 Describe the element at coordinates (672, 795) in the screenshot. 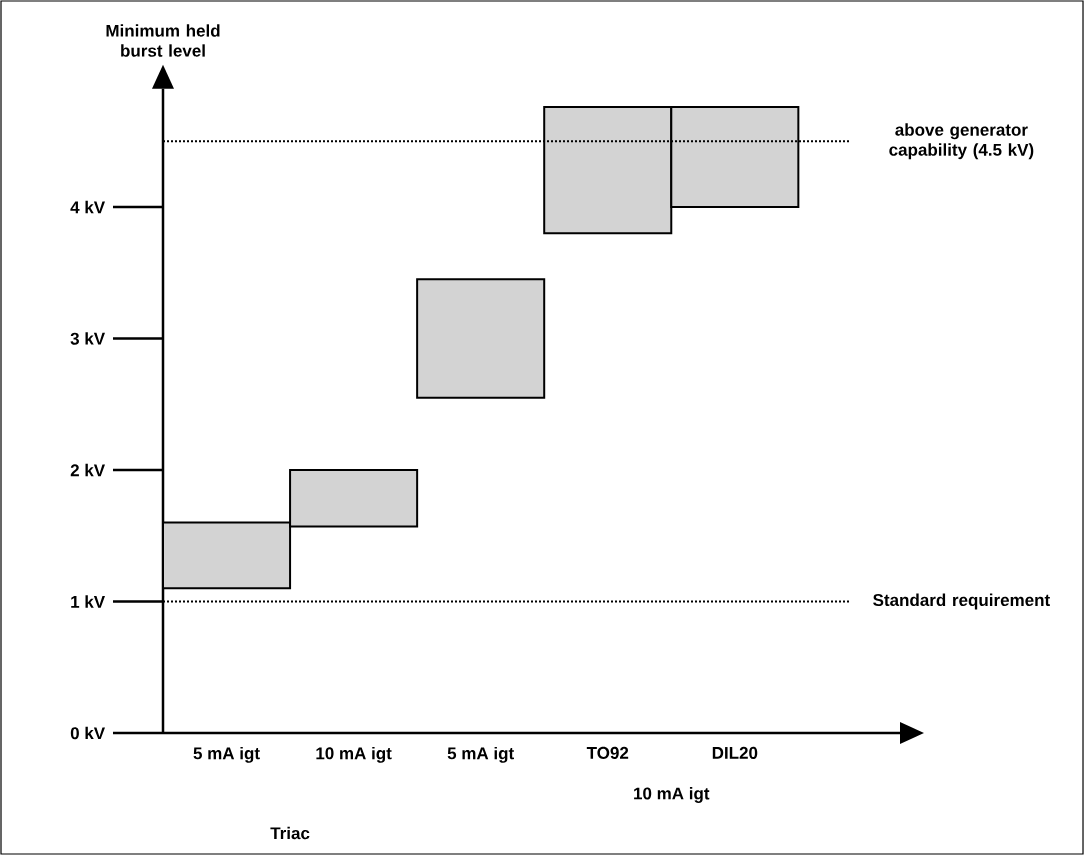

I see `text: 10 mA igt` at that location.